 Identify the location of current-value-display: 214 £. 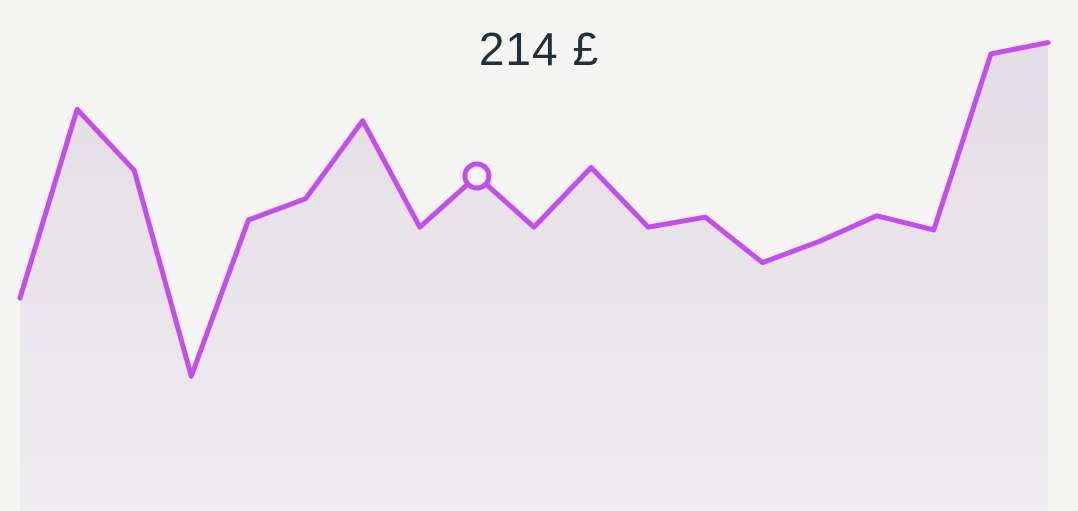
(539, 49).